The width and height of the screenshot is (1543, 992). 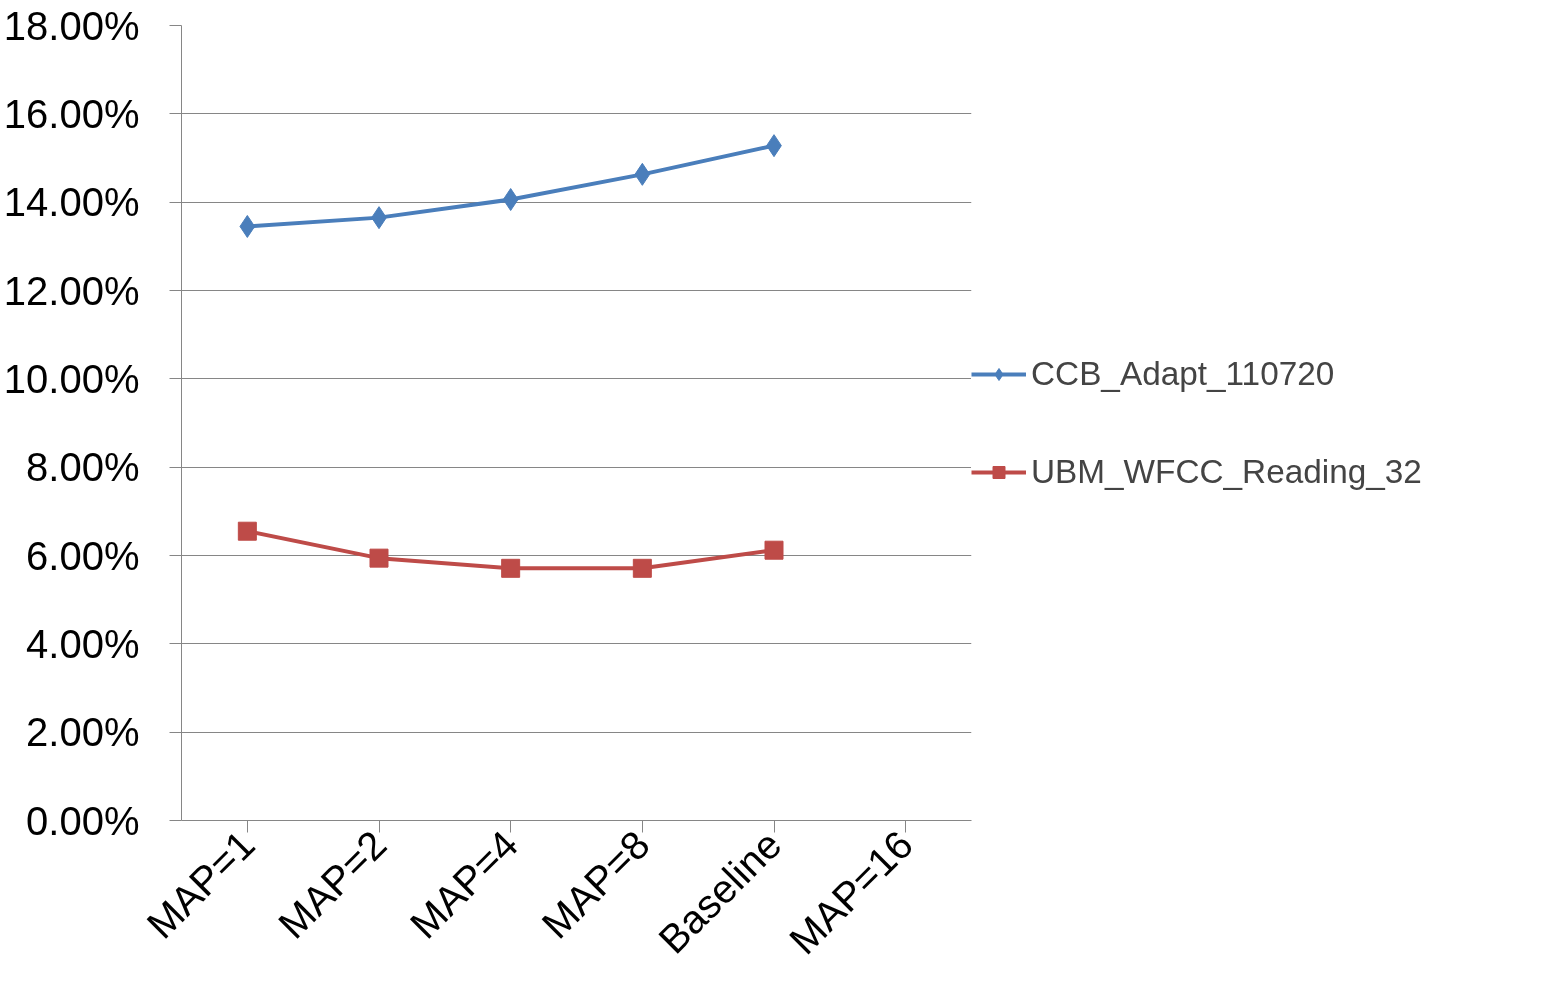 What do you see at coordinates (1226, 471) in the screenshot?
I see `legend-label: UBM_WFCC_Reading_32` at bounding box center [1226, 471].